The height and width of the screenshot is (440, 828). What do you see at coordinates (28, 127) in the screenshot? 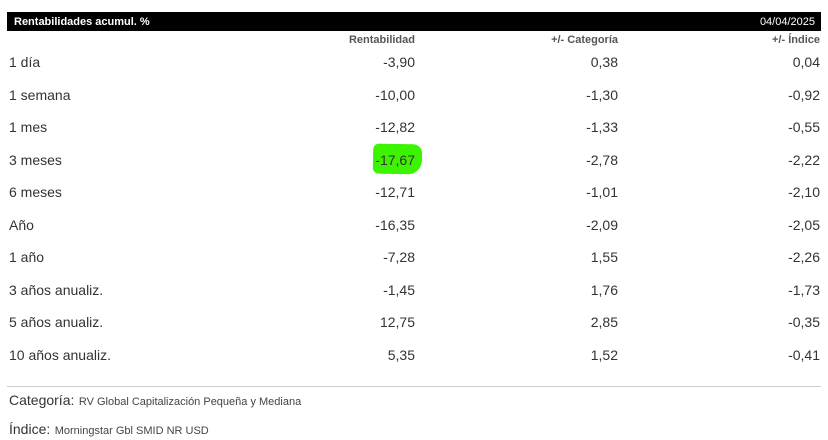
I see `period-cell: 1 mes` at bounding box center [28, 127].